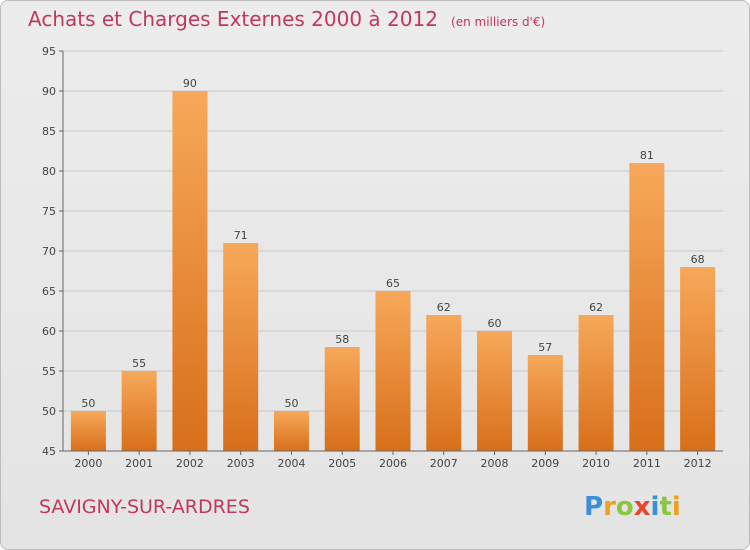  Describe the element at coordinates (698, 259) in the screenshot. I see `bar-value-label: 68` at that location.